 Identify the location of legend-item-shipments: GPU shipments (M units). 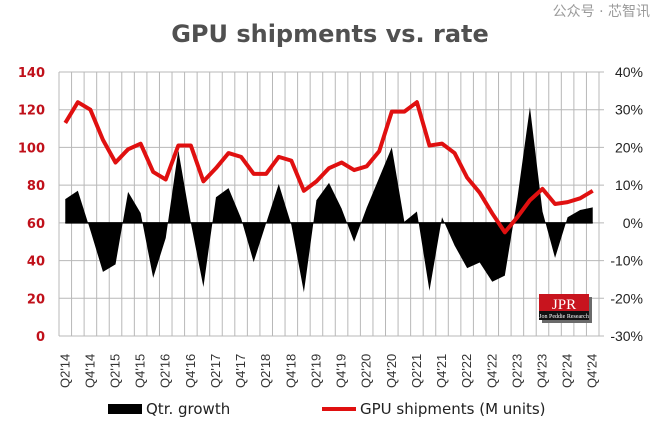
(434, 409).